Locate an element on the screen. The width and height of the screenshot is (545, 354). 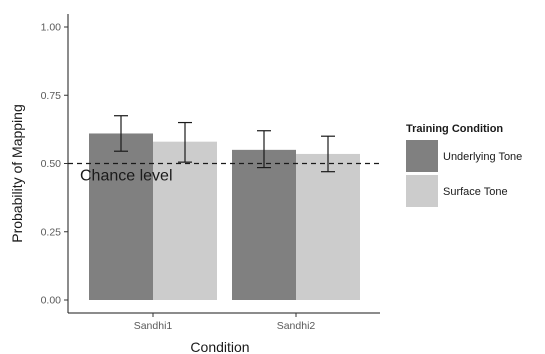
x-tick-label: Sandhi1 is located at coordinates (153, 326).